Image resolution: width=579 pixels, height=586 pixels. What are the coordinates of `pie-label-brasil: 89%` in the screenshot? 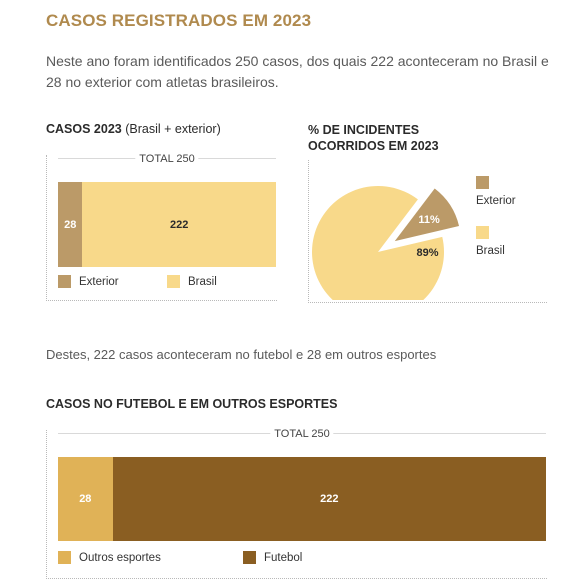 It's located at (427, 253).